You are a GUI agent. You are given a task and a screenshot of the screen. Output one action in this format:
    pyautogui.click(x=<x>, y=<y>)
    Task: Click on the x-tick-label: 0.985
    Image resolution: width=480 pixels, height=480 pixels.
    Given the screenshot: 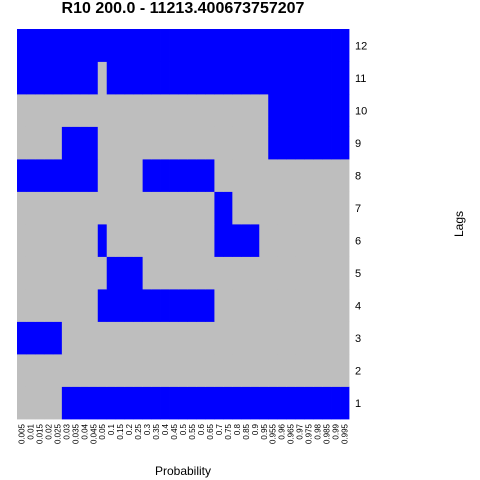 What is the action you would take?
    pyautogui.click(x=327, y=433)
    